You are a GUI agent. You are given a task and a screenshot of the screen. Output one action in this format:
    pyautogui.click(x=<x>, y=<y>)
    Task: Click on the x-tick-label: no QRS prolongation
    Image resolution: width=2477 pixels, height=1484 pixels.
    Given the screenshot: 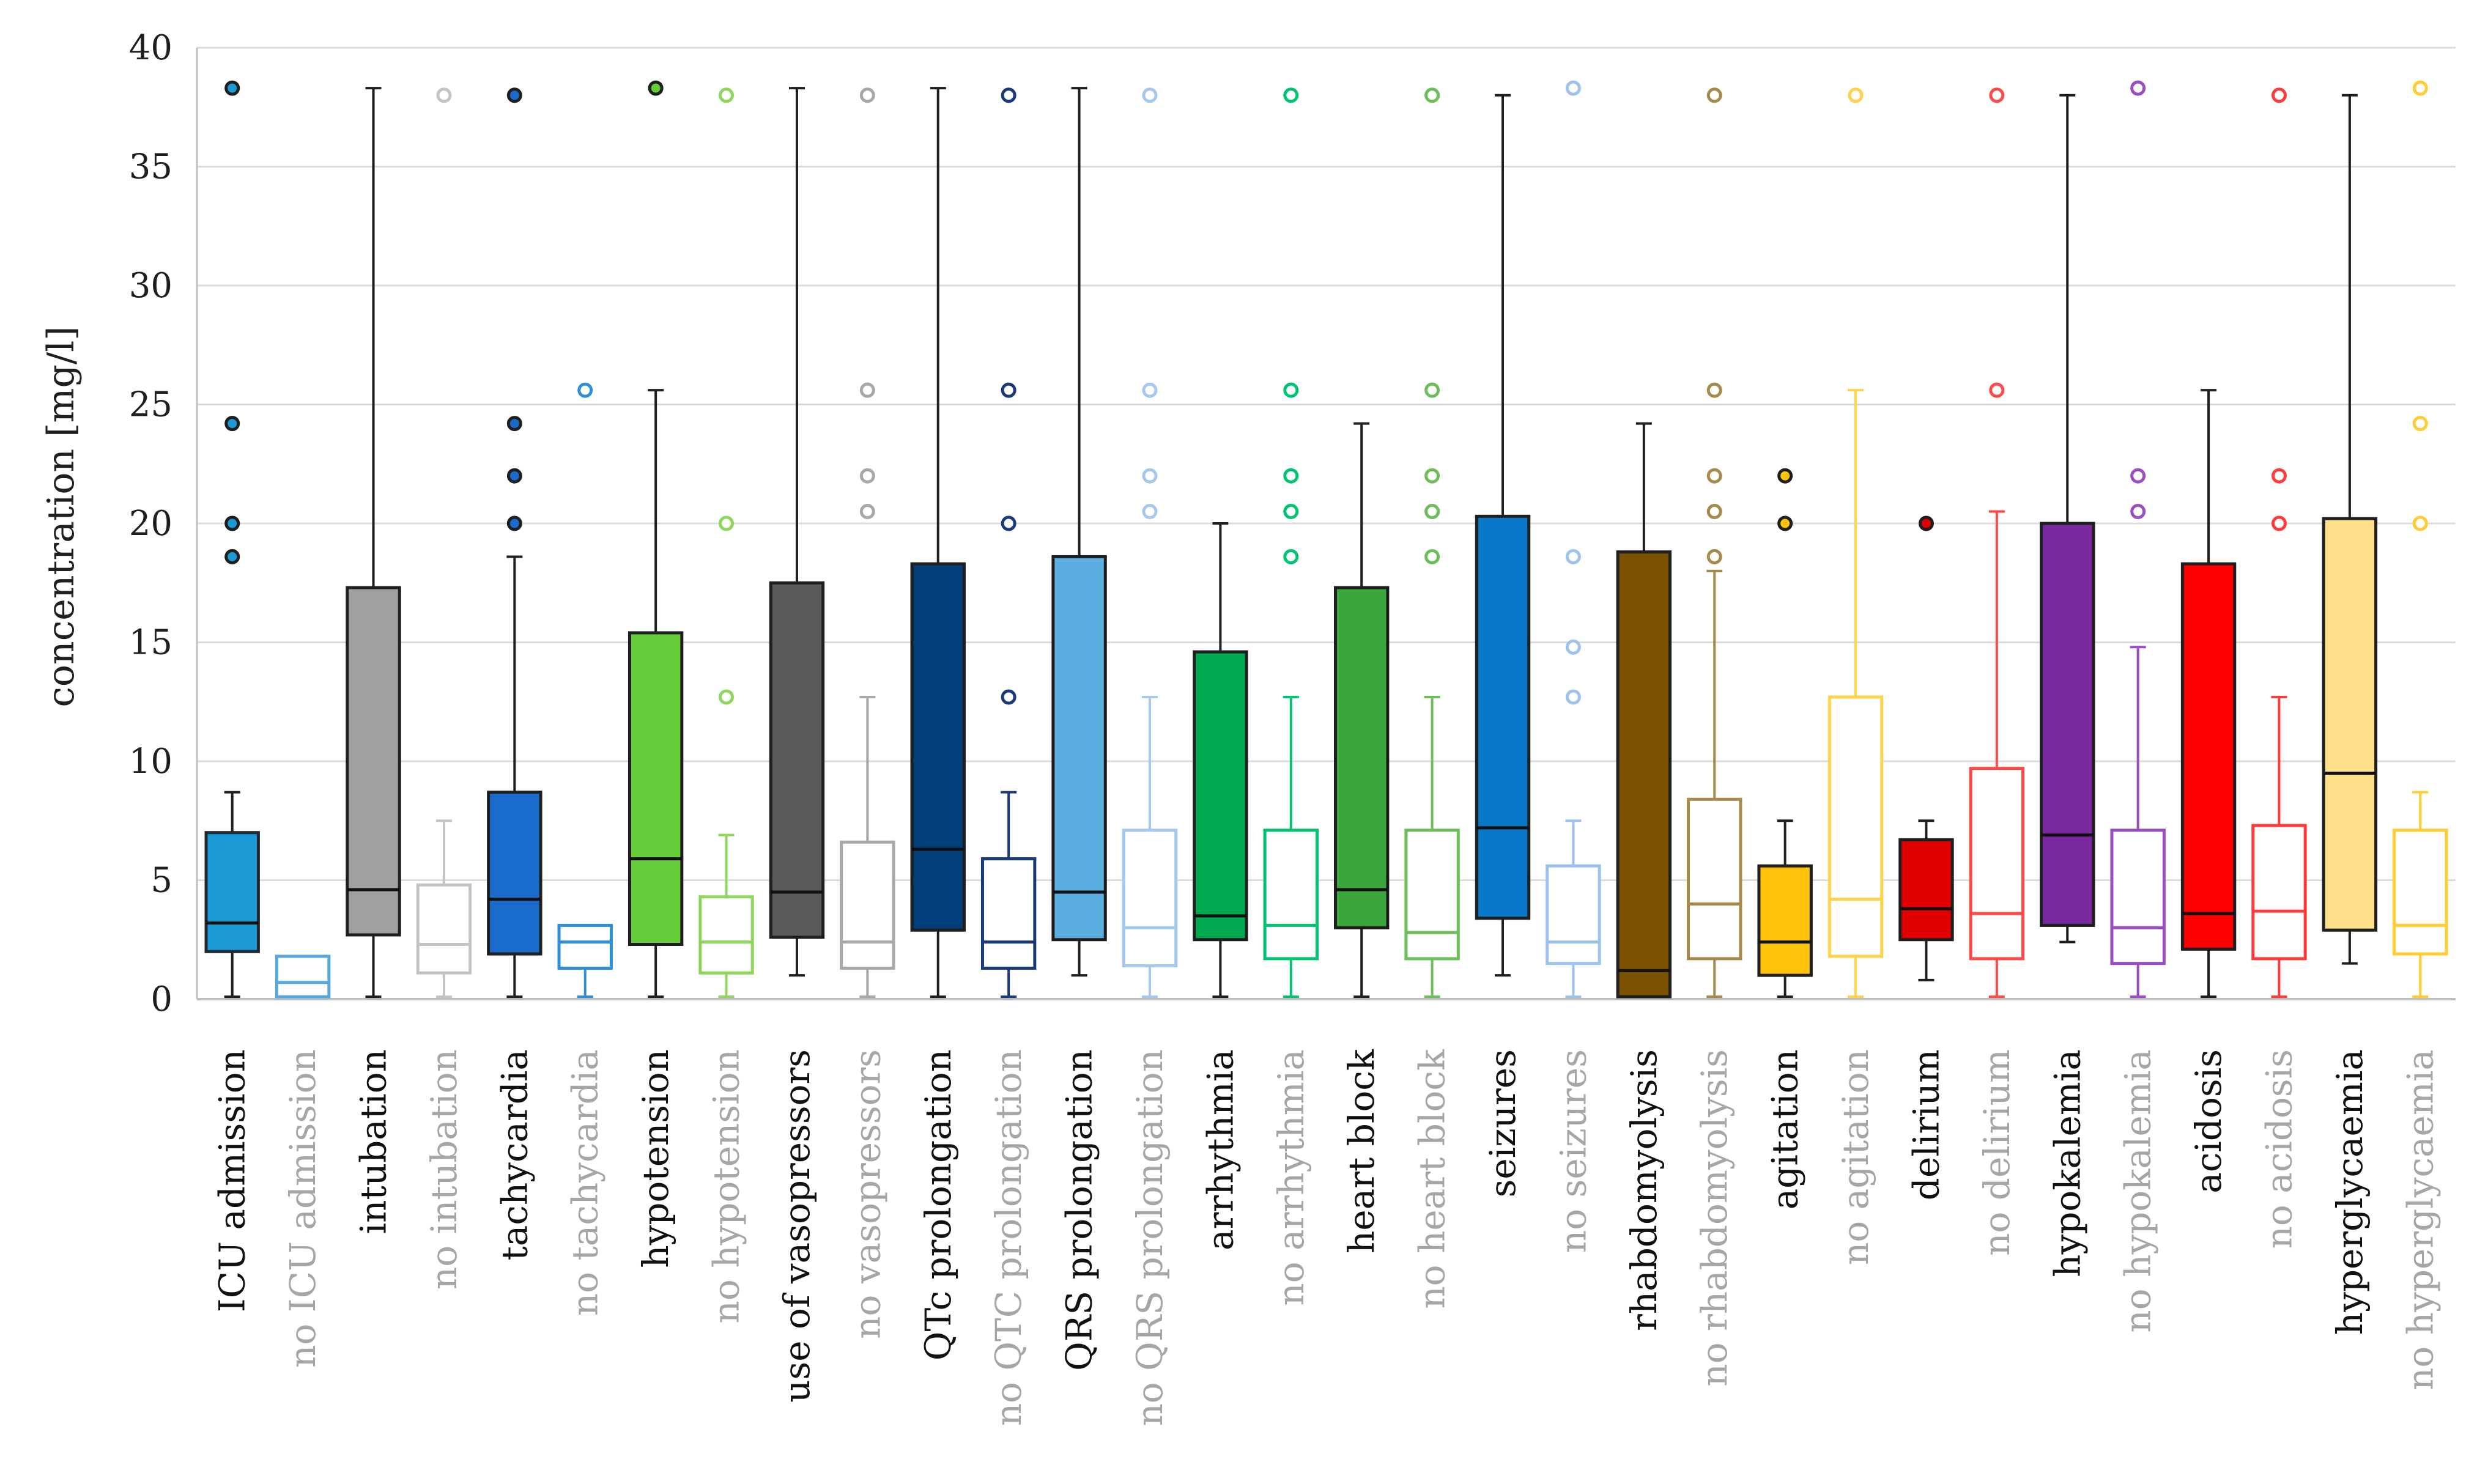 What is the action you would take?
    pyautogui.click(x=1150, y=1238)
    